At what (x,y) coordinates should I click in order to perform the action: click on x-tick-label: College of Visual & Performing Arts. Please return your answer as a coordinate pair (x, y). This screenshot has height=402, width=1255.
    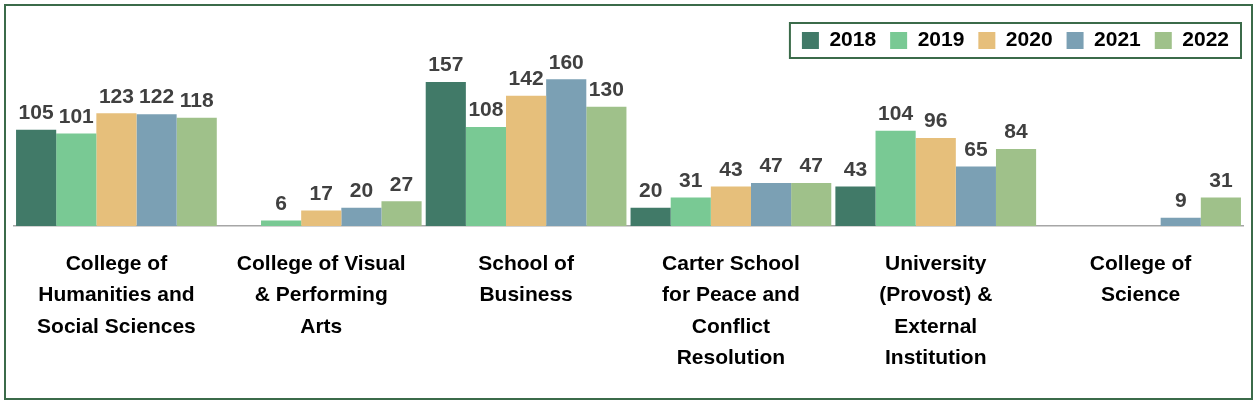
    Looking at the image, I should click on (321, 293).